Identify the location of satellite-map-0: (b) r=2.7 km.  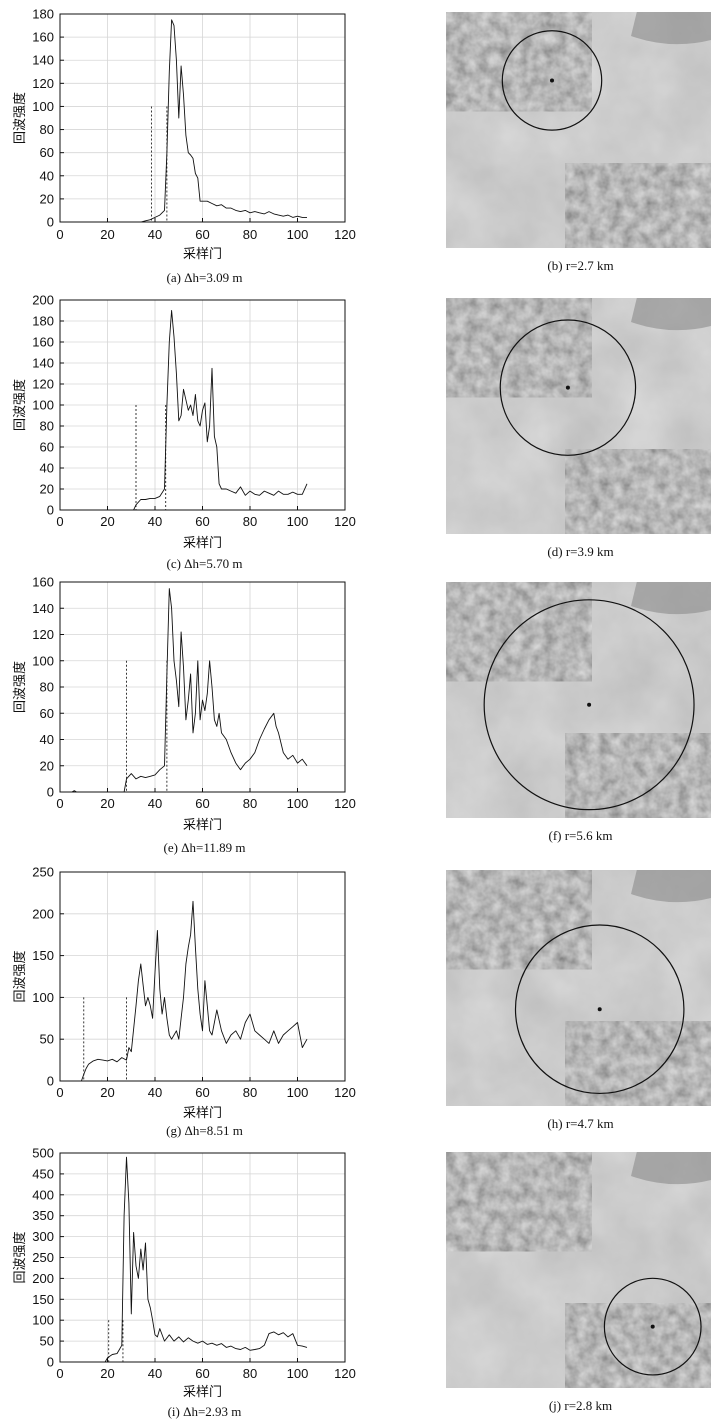
(578, 142).